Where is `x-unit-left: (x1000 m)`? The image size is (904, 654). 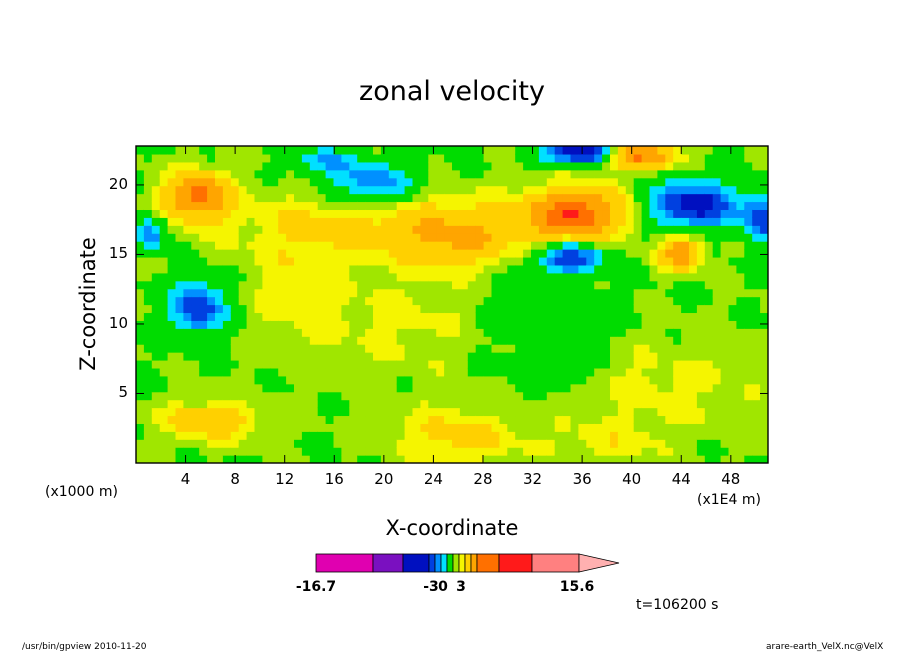
x-unit-left: (x1000 m) is located at coordinates (81, 492).